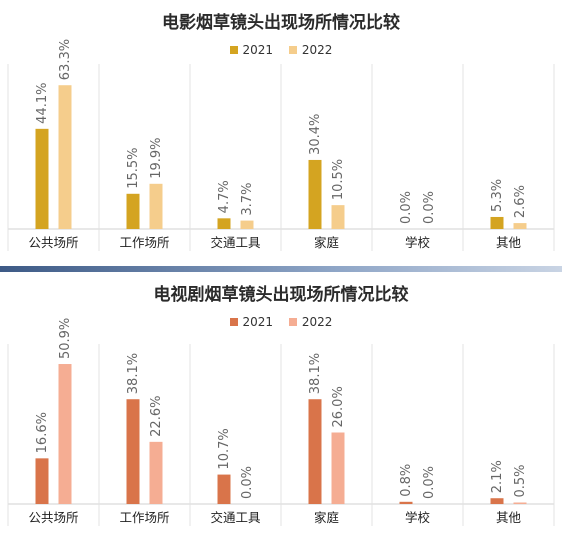 This screenshot has width=562, height=540. Describe the element at coordinates (42, 103) in the screenshot. I see `data-label: 44.1%` at that location.